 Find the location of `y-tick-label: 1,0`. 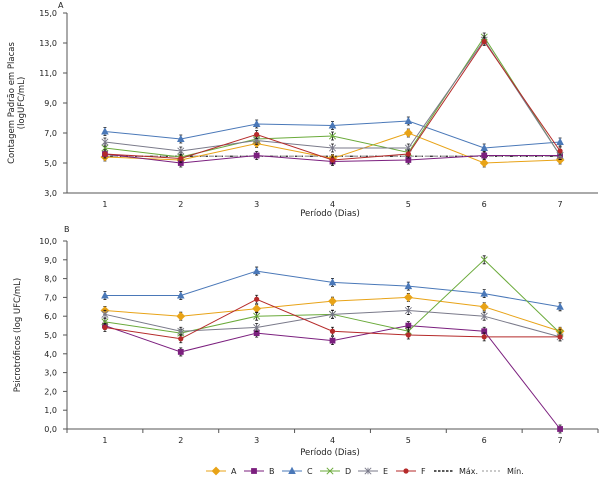

y-tick-label: 1,0 is located at coordinates (50, 410).